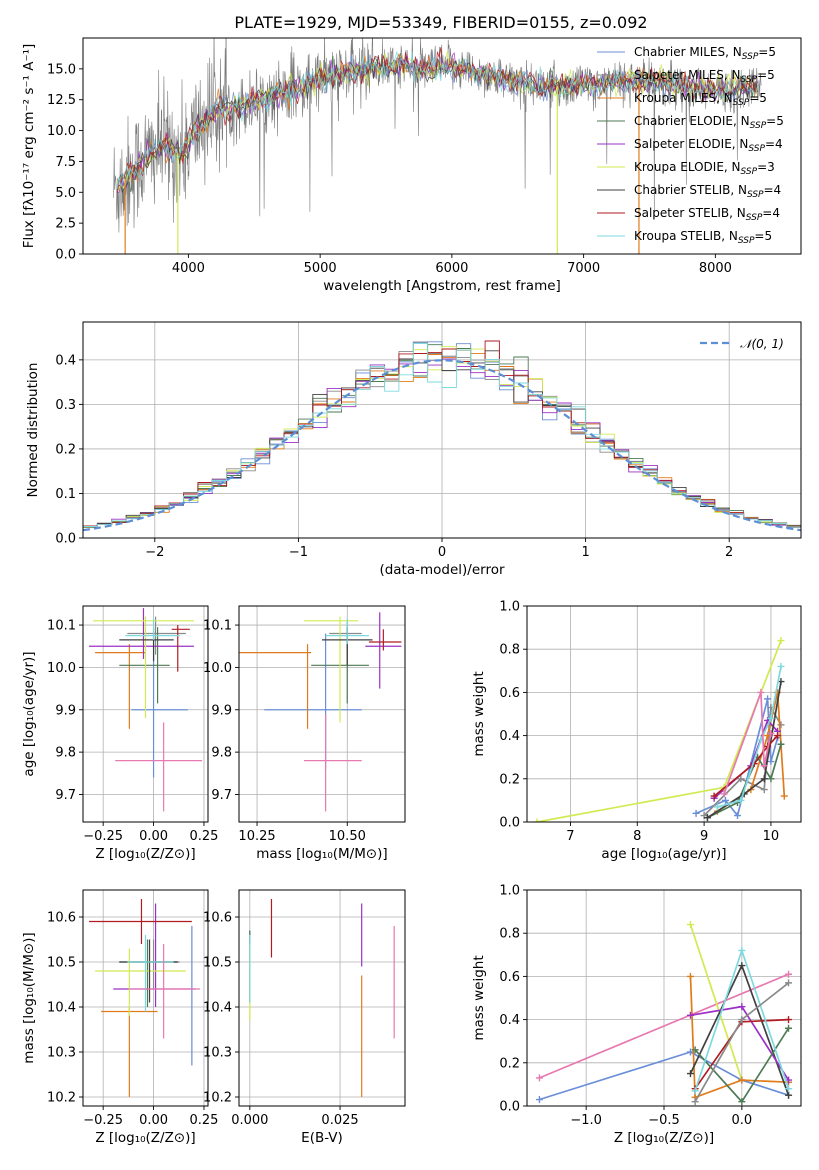  Describe the element at coordinates (664, 1120) in the screenshot. I see `x-tick-label: −0.5` at that location.